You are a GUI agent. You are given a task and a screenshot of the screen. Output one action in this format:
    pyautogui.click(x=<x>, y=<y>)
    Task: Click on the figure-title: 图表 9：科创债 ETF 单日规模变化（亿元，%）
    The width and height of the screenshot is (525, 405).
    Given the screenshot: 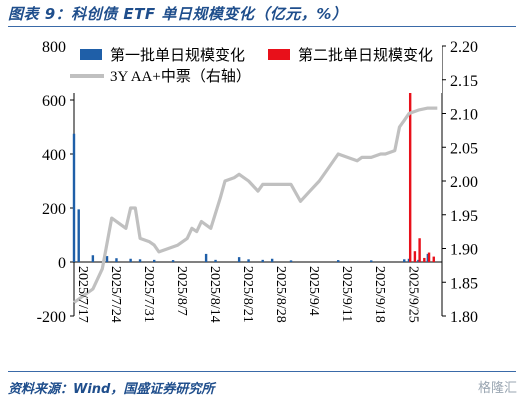 What is the action you would take?
    pyautogui.click(x=178, y=14)
    